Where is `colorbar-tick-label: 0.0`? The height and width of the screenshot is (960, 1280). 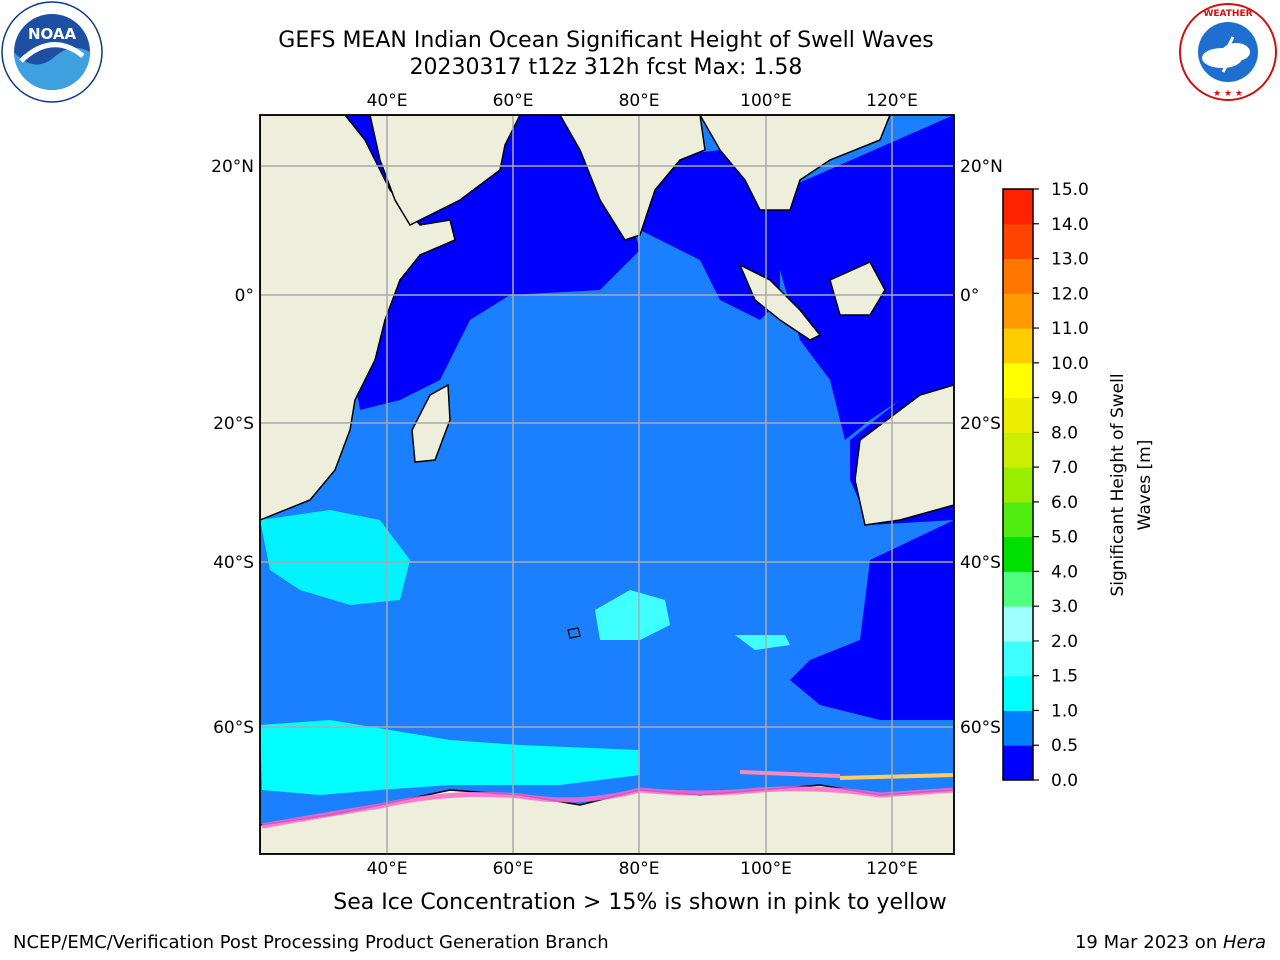 colorbar-tick-label: 0.0 is located at coordinates (1064, 781).